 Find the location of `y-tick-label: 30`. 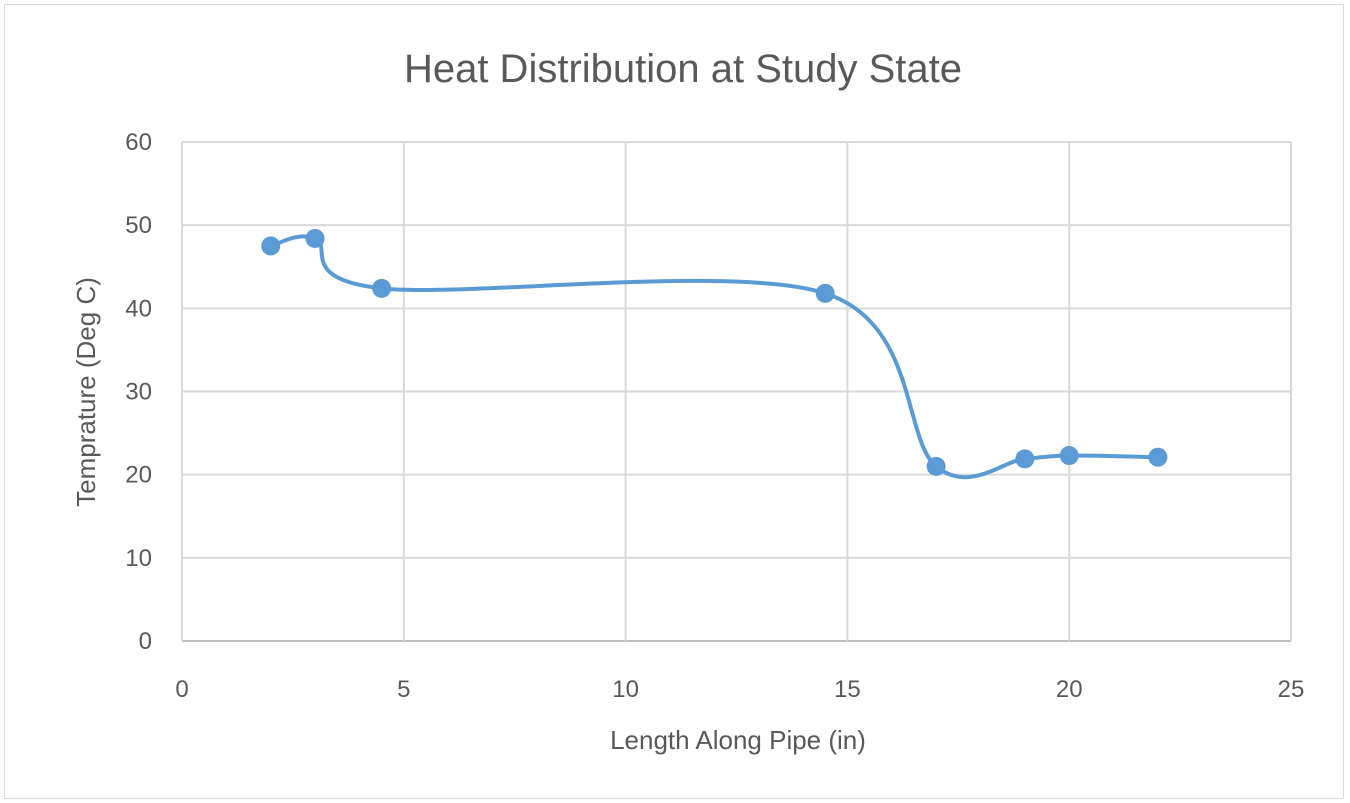

y-tick-label: 30 is located at coordinates (138, 392).